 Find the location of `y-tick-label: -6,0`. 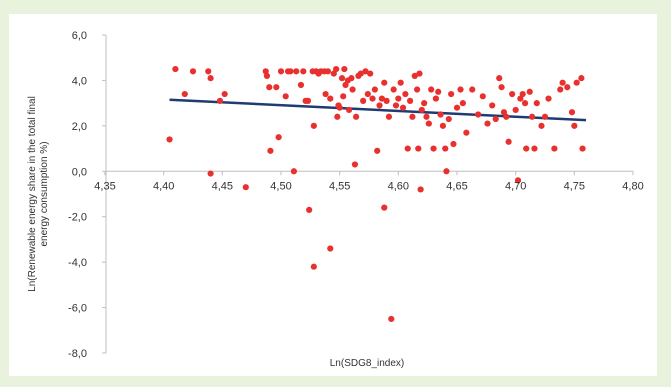

y-tick-label: -6,0 is located at coordinates (77, 309).